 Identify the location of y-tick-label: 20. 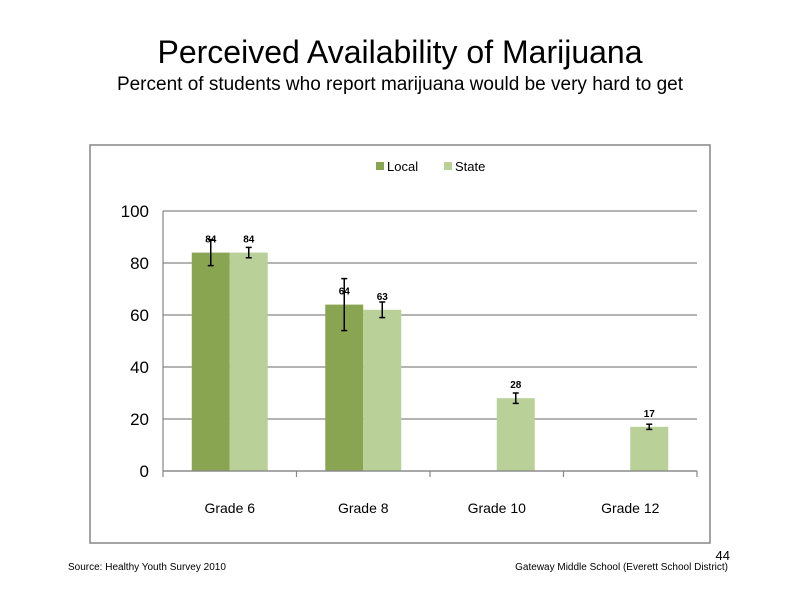
(139, 419).